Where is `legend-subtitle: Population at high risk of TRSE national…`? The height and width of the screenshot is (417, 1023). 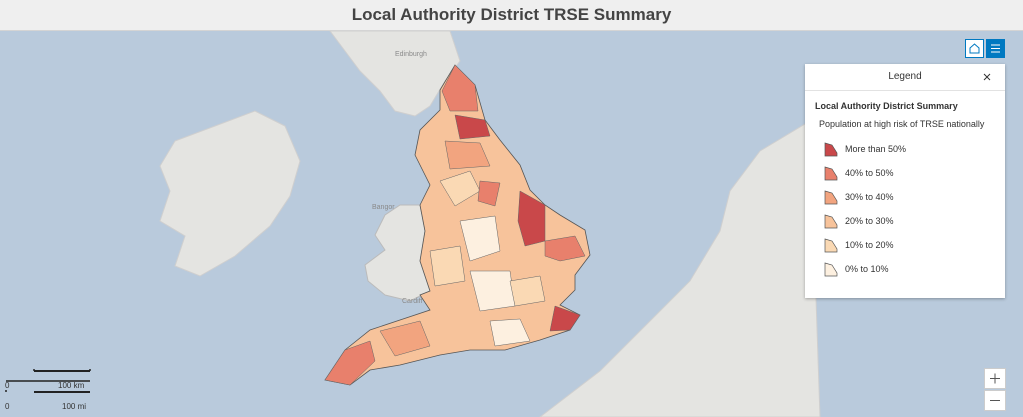 legend-subtitle: Population at high risk of TRSE national… is located at coordinates (902, 124).